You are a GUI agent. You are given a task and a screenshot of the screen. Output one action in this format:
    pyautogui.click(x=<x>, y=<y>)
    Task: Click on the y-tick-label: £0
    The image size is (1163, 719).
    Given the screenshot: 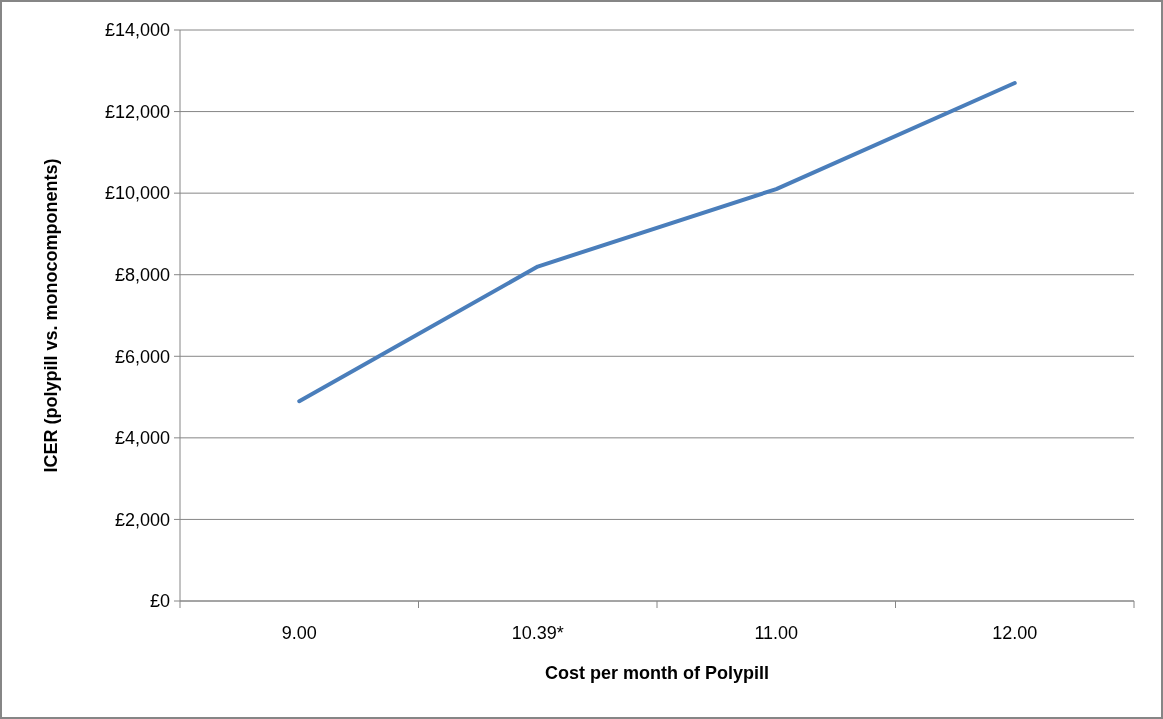 What is the action you would take?
    pyautogui.click(x=159, y=601)
    